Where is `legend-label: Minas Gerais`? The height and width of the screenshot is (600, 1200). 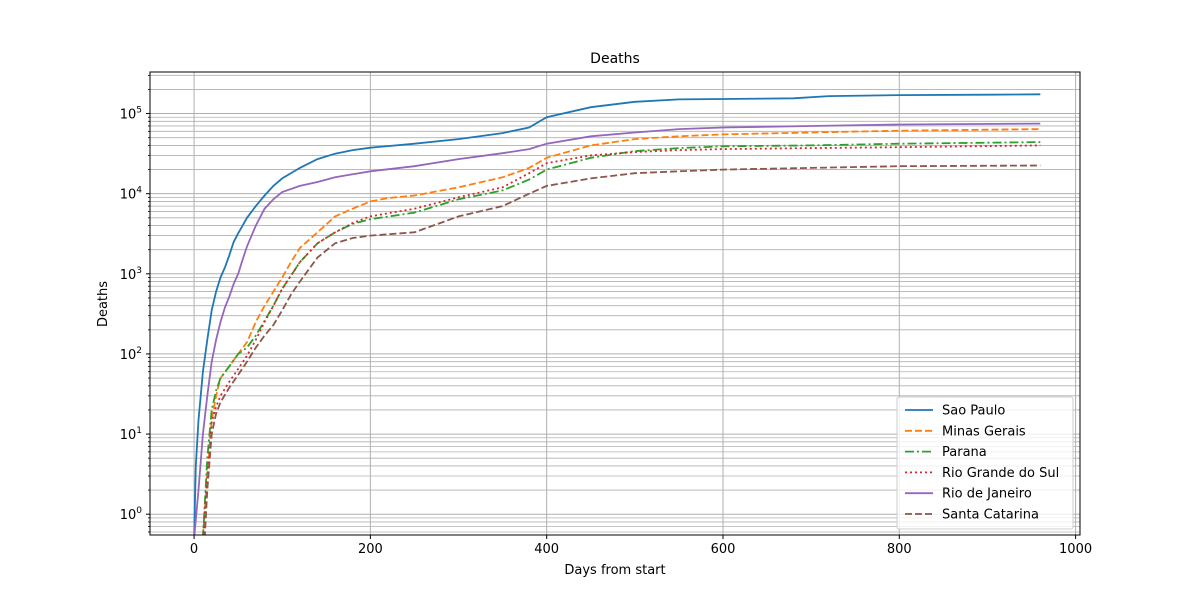 legend-label: Minas Gerais is located at coordinates (984, 431).